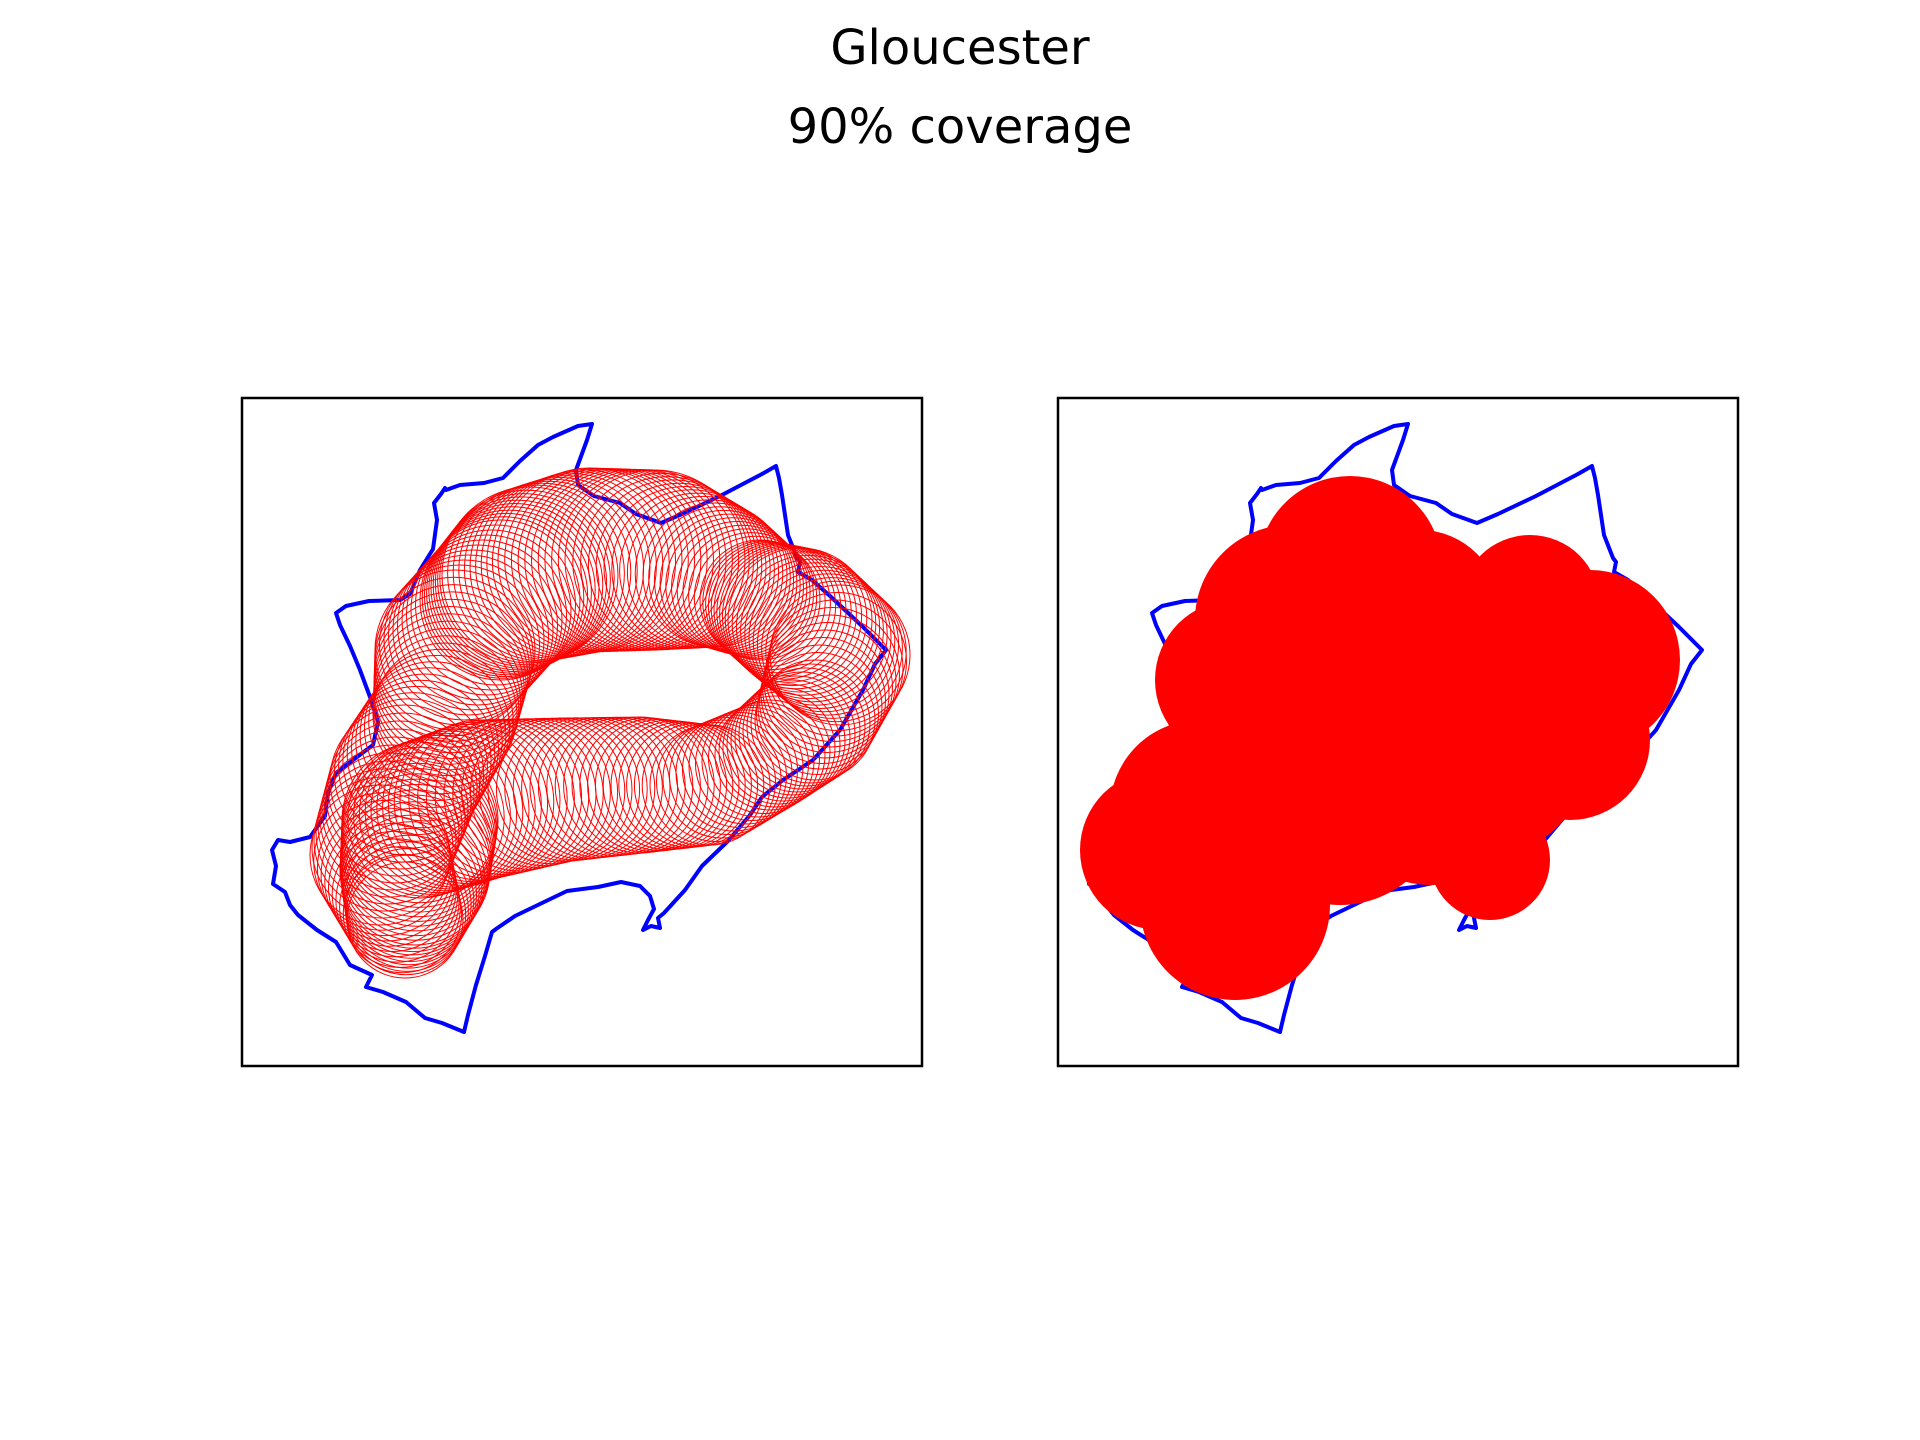 The image size is (1920, 1440). I want to click on coverage-circles-filled, so click(1380, 738).